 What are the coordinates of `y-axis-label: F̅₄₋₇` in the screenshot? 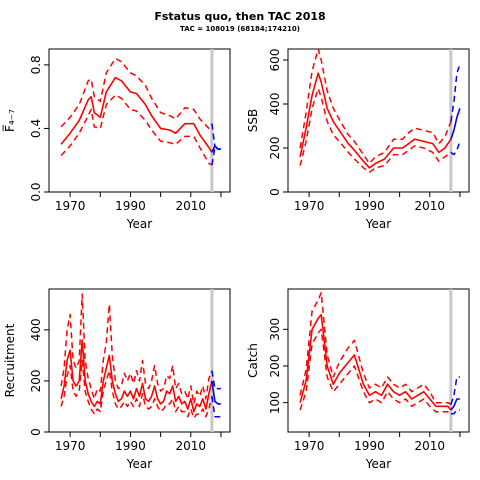 It's located at (9, 120).